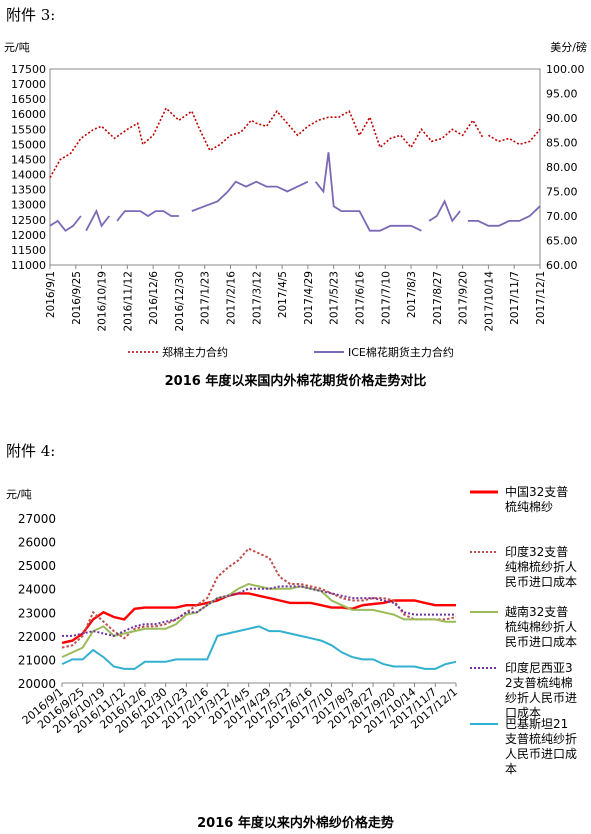  I want to click on x-axis-tick-label: 2016/11/12, so click(128, 301).